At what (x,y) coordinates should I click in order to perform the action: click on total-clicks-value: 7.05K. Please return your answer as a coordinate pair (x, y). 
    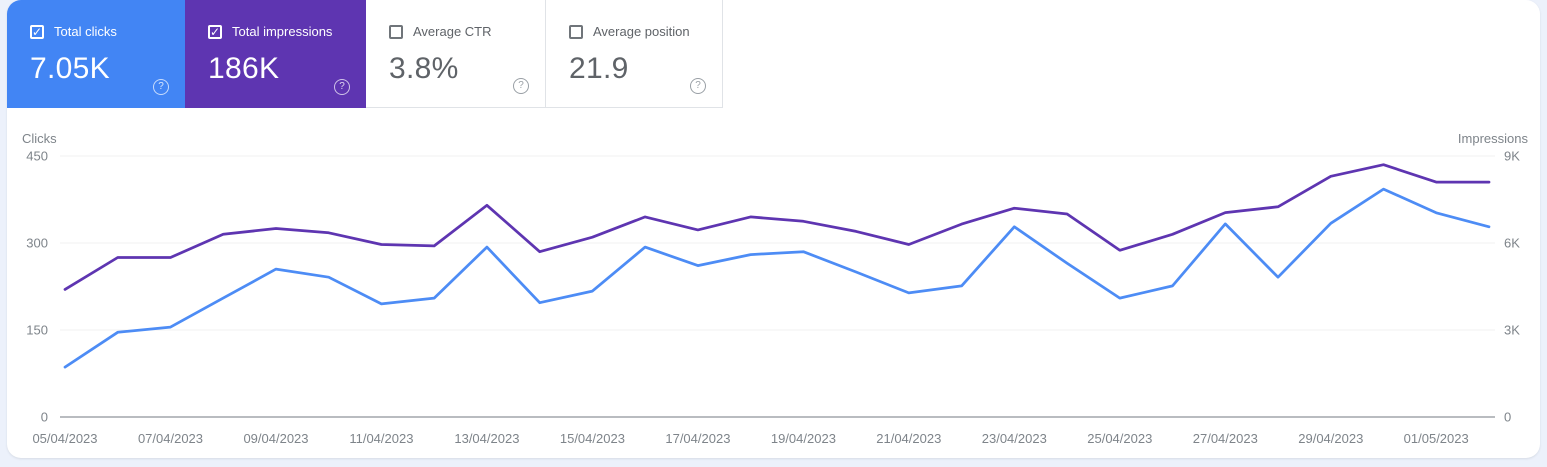
    Looking at the image, I should click on (70, 68).